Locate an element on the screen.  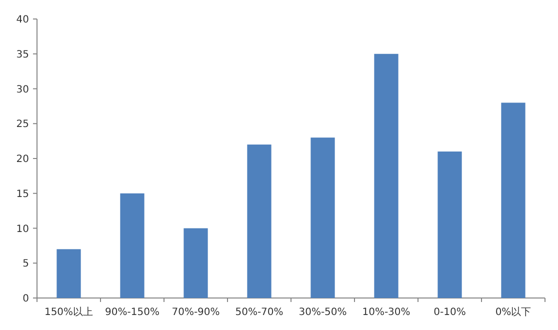
y-tick-label: 25 is located at coordinates (22, 124).